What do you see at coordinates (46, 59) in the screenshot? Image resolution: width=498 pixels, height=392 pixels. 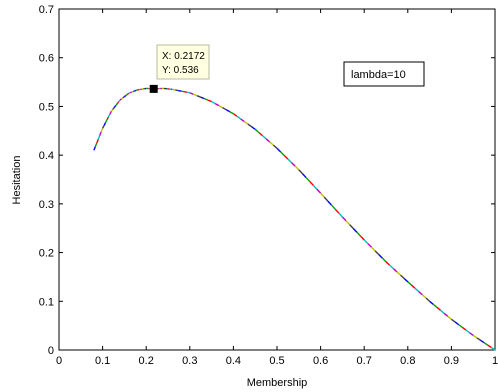 I see `y-tick-label: 0.6` at bounding box center [46, 59].